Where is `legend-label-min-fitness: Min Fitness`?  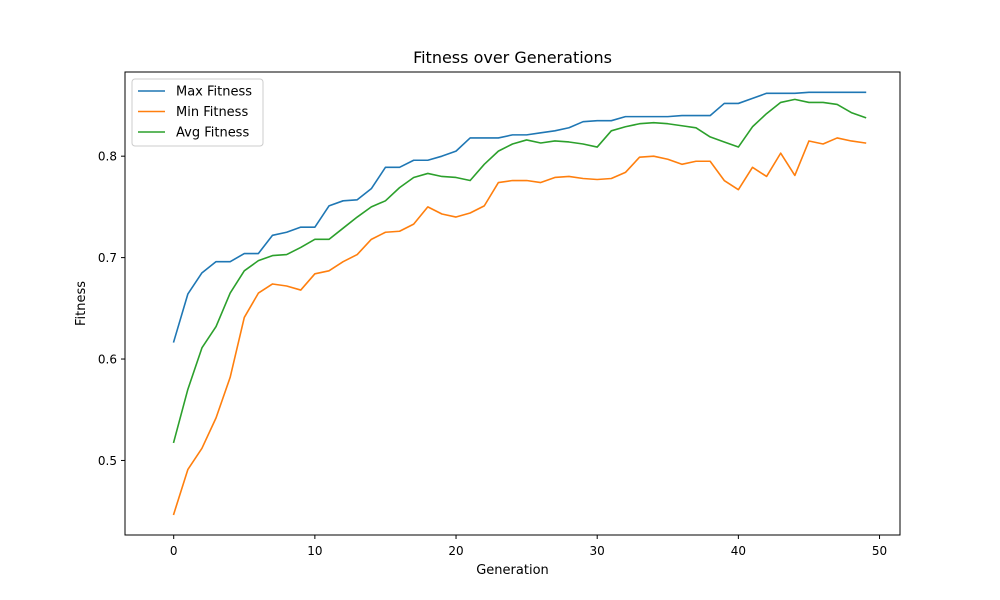 legend-label-min-fitness: Min Fitness is located at coordinates (212, 112).